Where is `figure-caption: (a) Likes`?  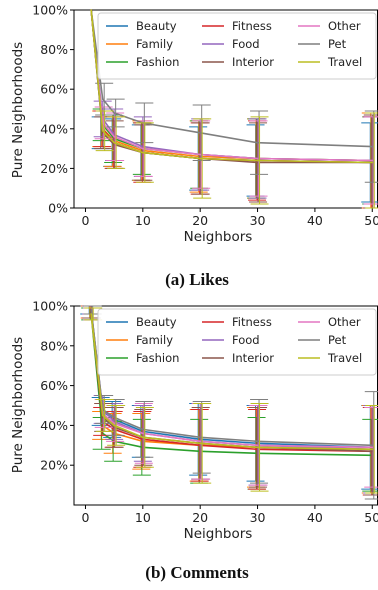 figure-caption: (a) Likes is located at coordinates (197, 279).